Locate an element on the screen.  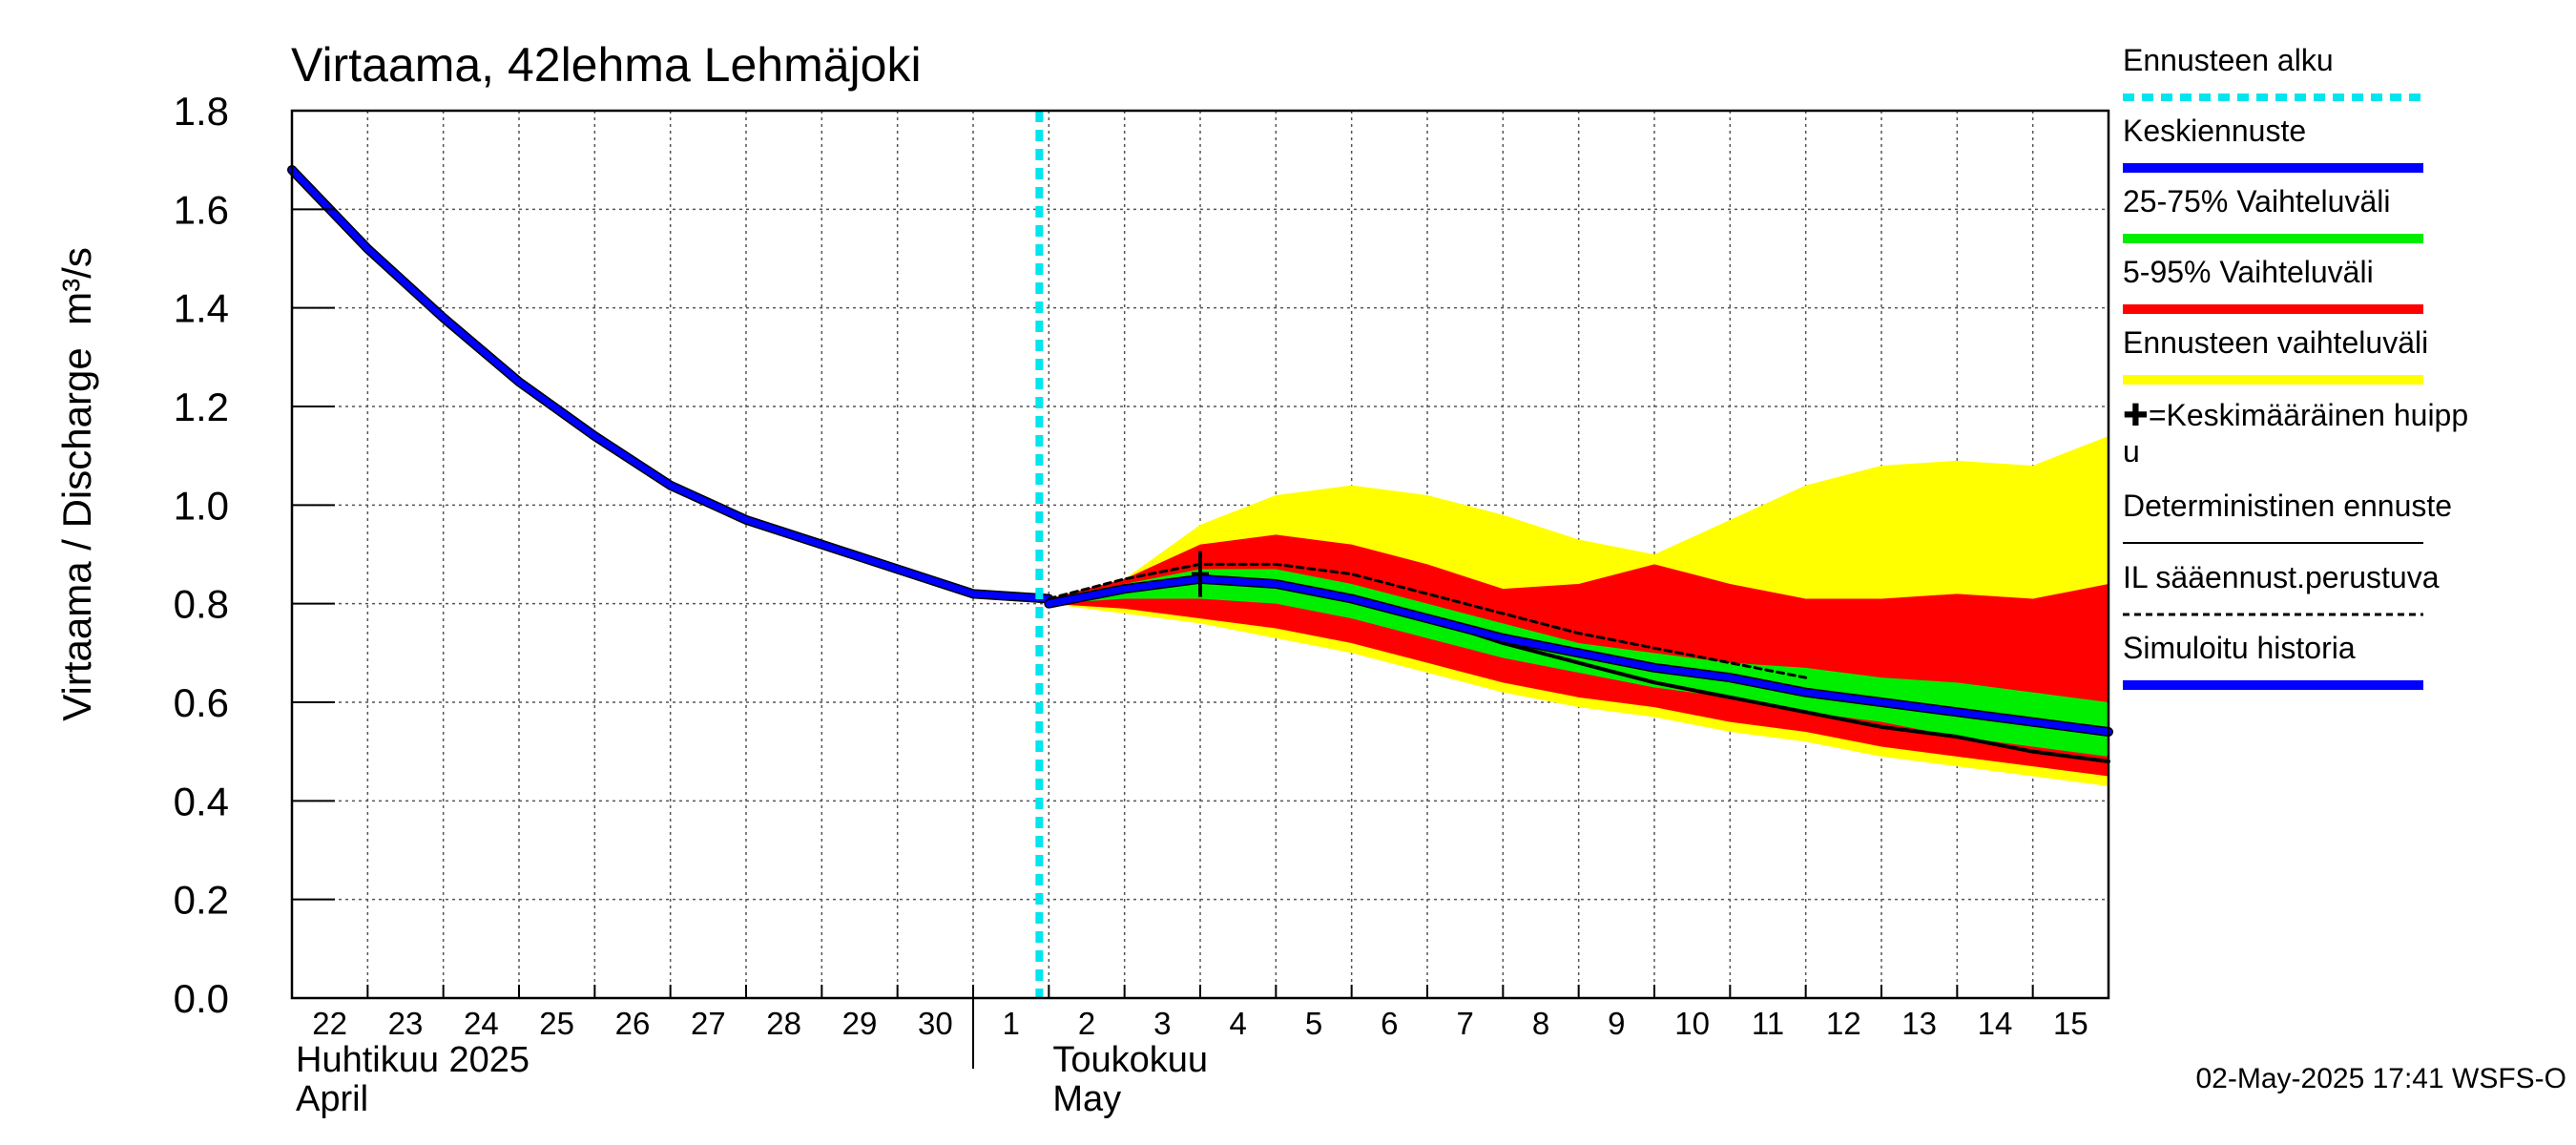
legend-label-peak-cont: u is located at coordinates (2131, 451).